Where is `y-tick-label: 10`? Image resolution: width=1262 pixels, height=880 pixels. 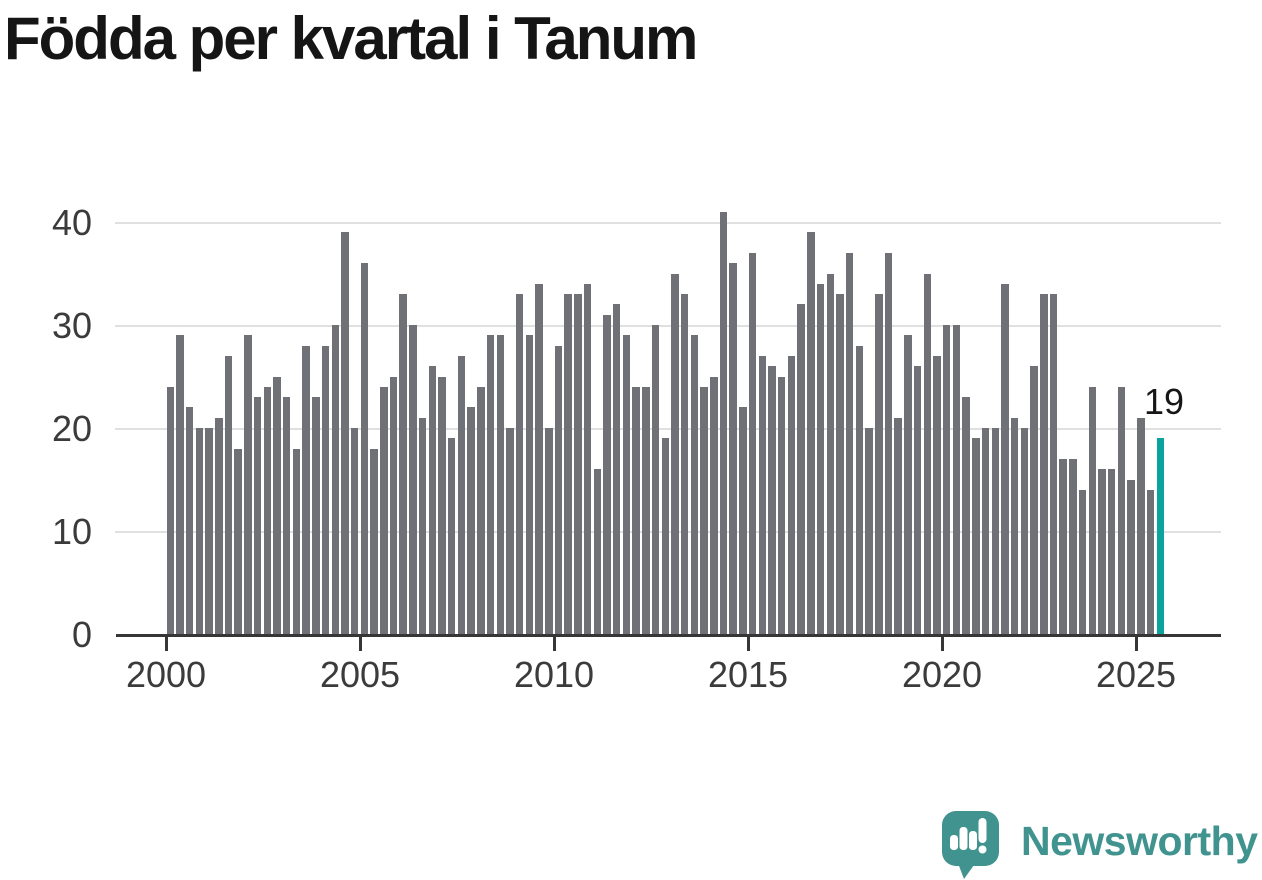
y-tick-label: 10 is located at coordinates (71, 531).